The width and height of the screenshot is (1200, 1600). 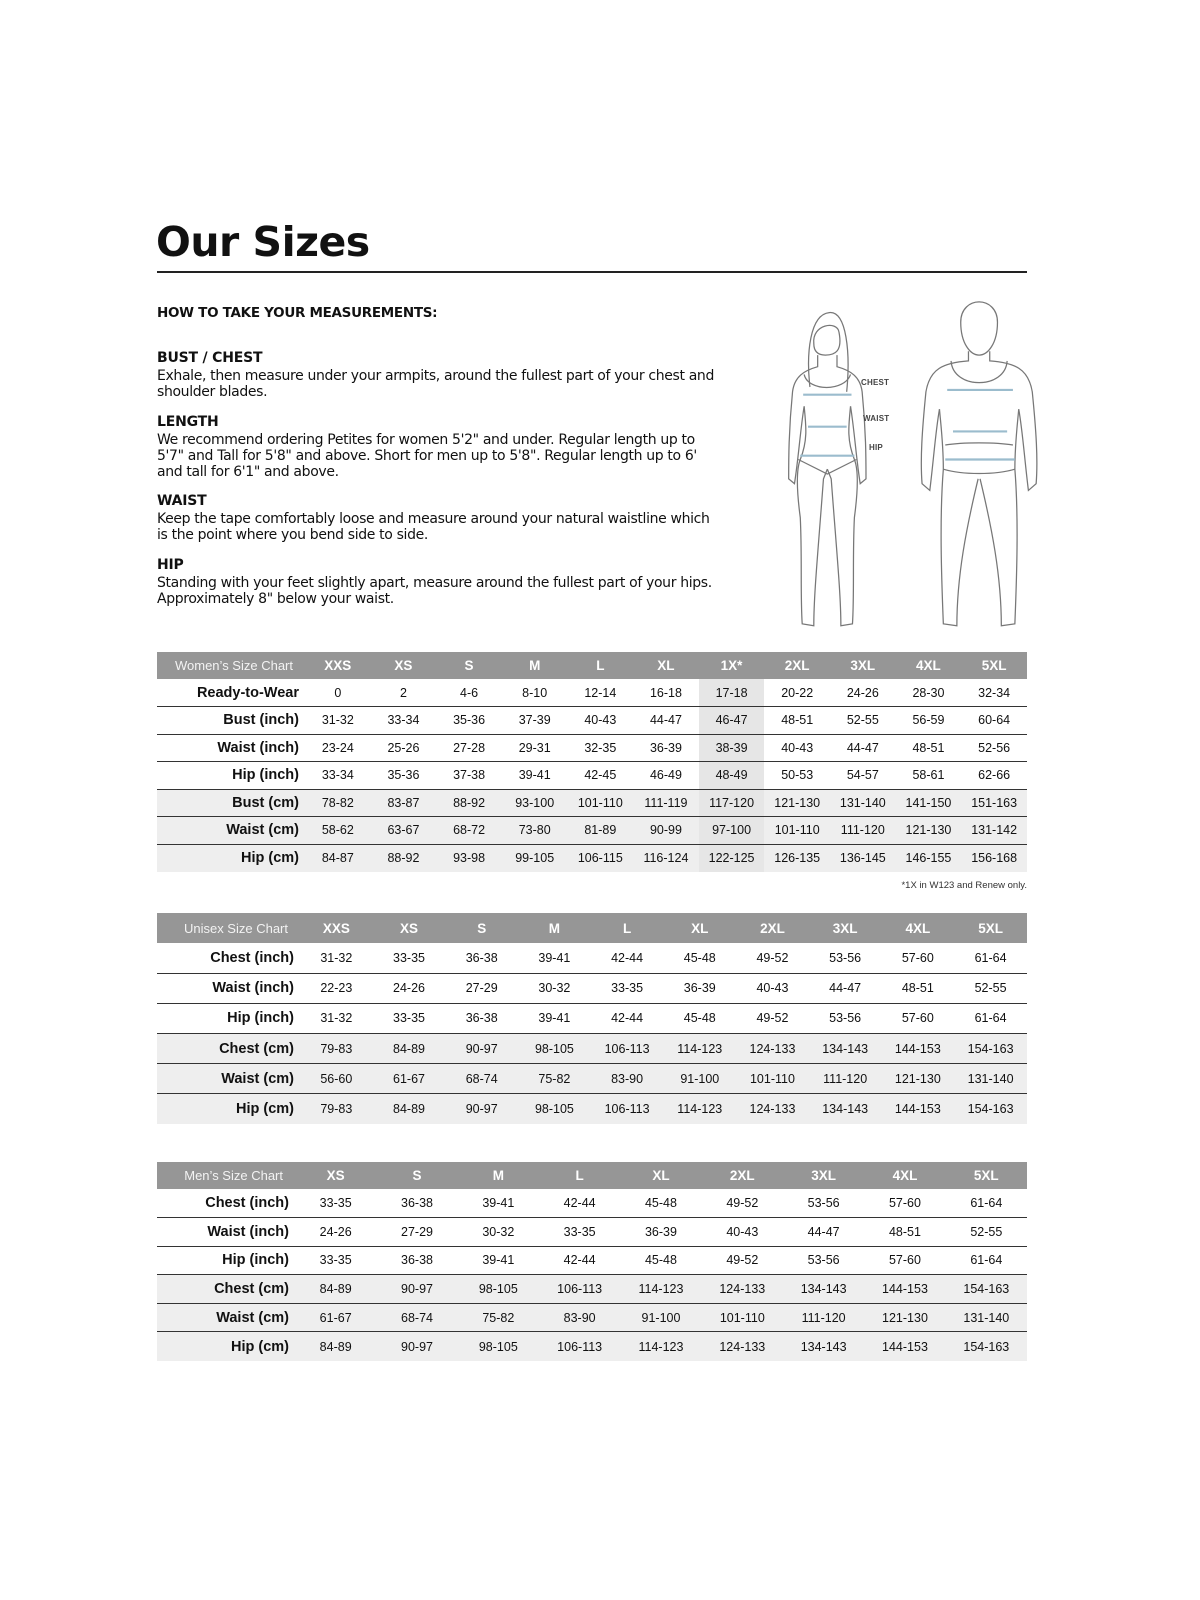 What do you see at coordinates (338, 747) in the screenshot?
I see `table-cell: 23-24` at bounding box center [338, 747].